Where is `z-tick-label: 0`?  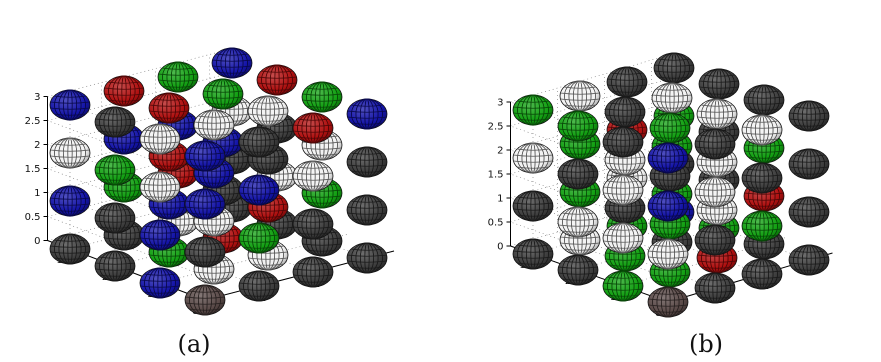
z-tick-label: 0 is located at coordinates (37, 241).